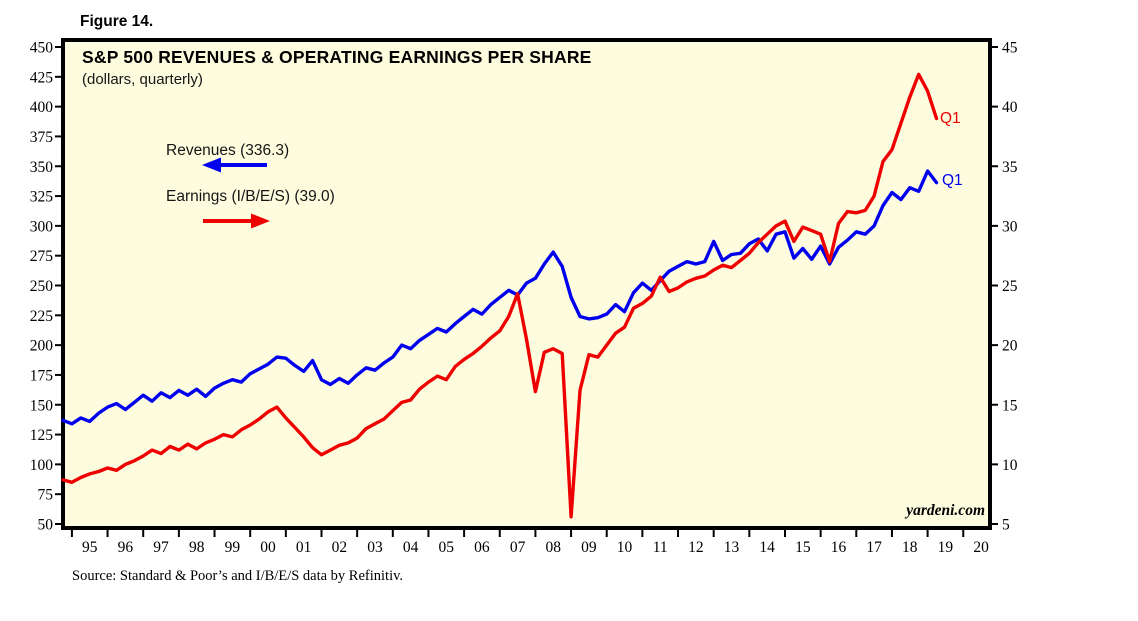 The width and height of the screenshot is (1138, 621). I want to click on x-axis-tick-label: 97, so click(161, 547).